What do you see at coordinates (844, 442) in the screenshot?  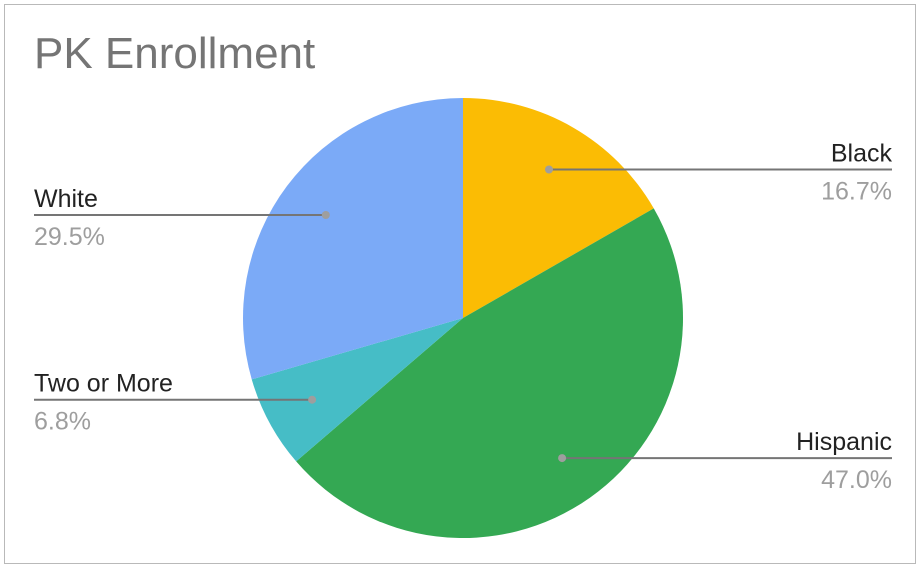 I see `slice-label-hispanic: Hispanic` at bounding box center [844, 442].